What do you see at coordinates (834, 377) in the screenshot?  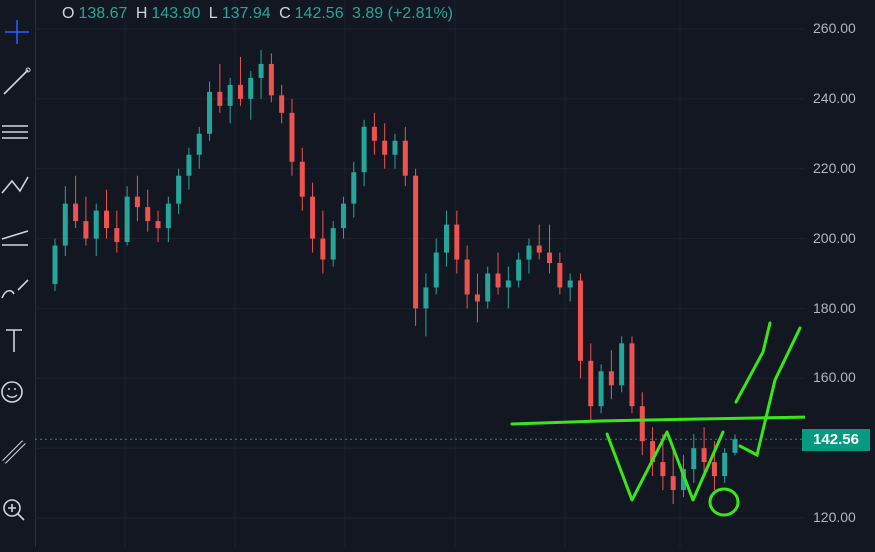 I see `price-tick: 160.00` at bounding box center [834, 377].